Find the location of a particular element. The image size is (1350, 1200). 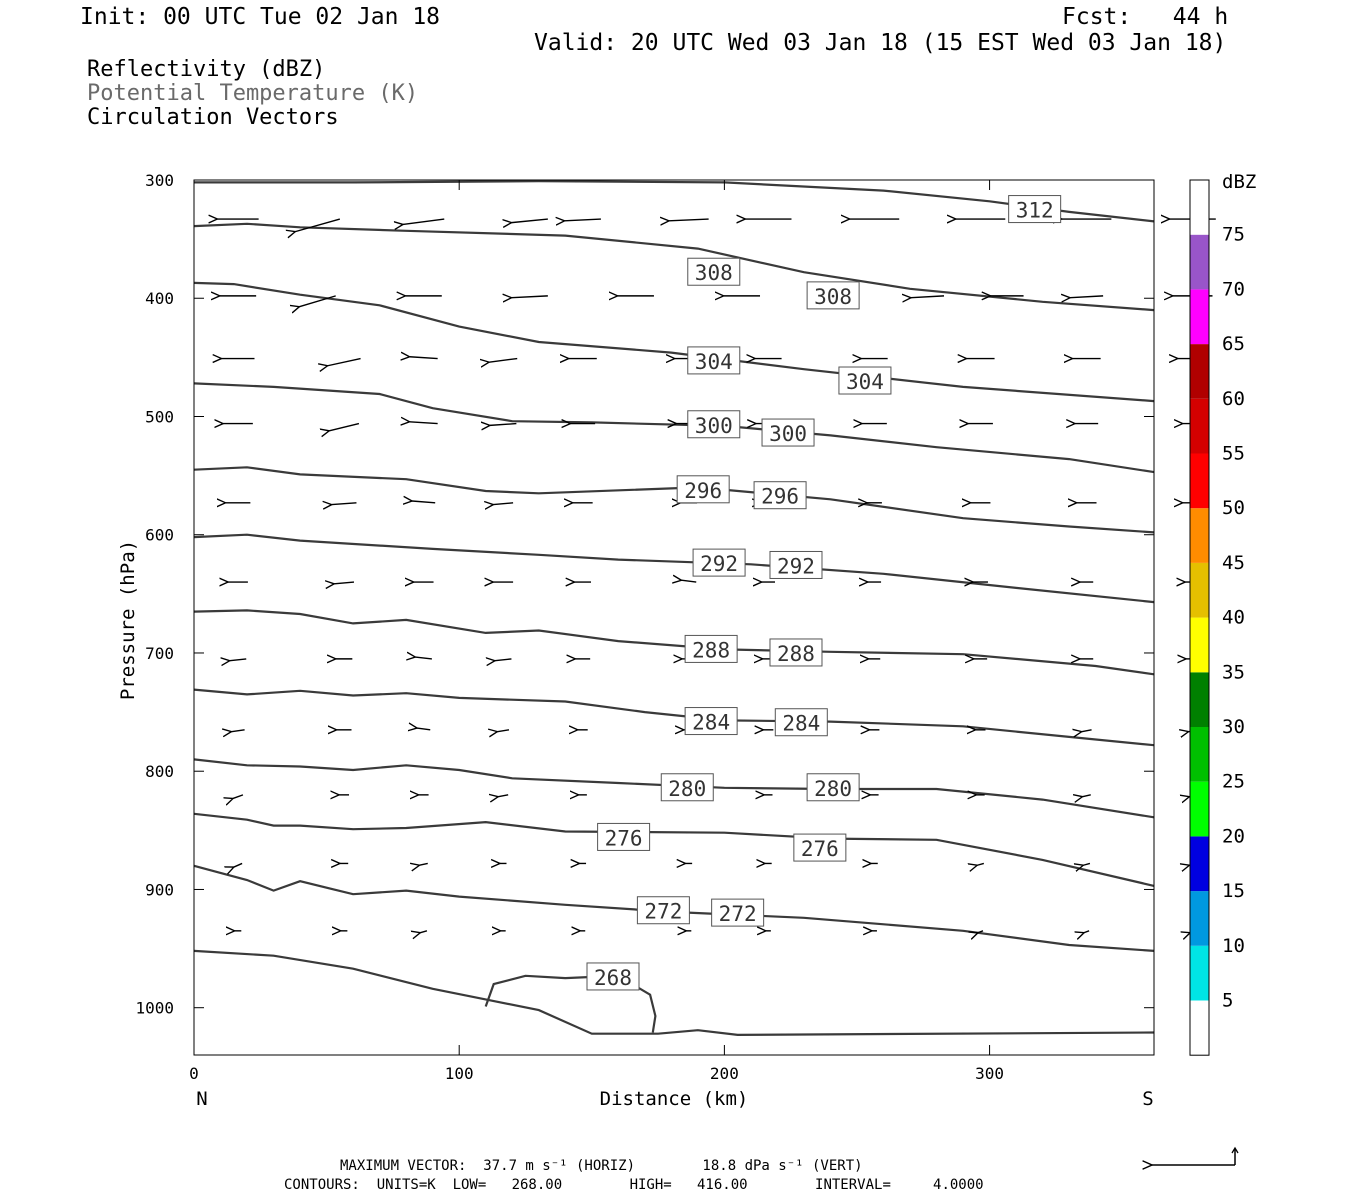

colorbar-tick-label: 55 is located at coordinates (1233, 454).